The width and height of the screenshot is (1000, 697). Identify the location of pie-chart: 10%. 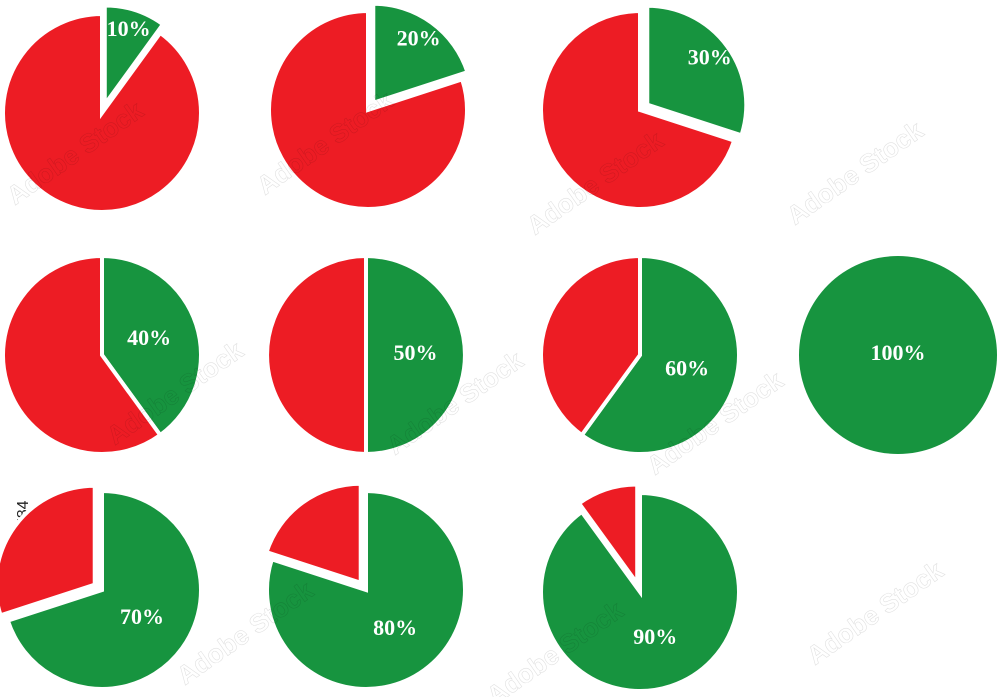
(102, 108).